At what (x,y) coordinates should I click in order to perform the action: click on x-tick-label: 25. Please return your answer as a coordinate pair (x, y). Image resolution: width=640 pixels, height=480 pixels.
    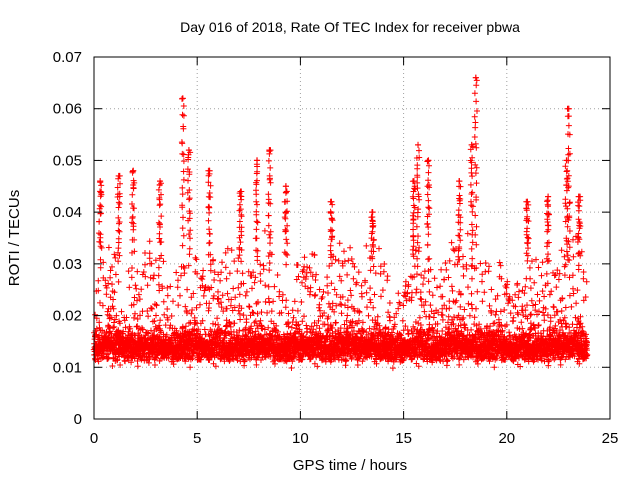
    Looking at the image, I should click on (610, 438).